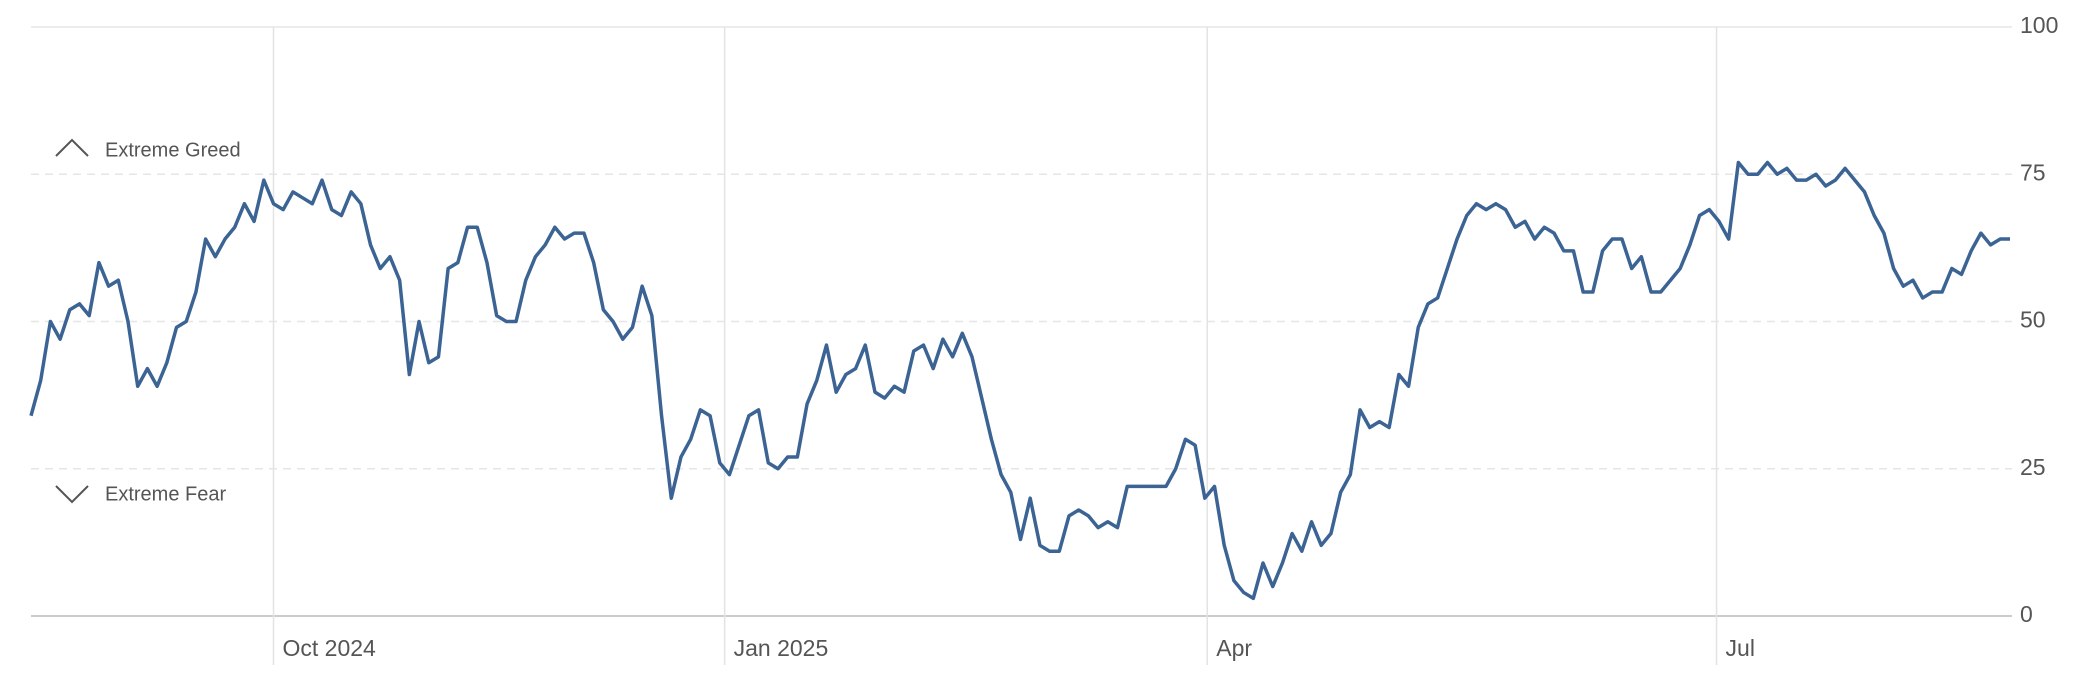 This screenshot has width=2088, height=683. What do you see at coordinates (72, 147) in the screenshot?
I see `greed-icon` at bounding box center [72, 147].